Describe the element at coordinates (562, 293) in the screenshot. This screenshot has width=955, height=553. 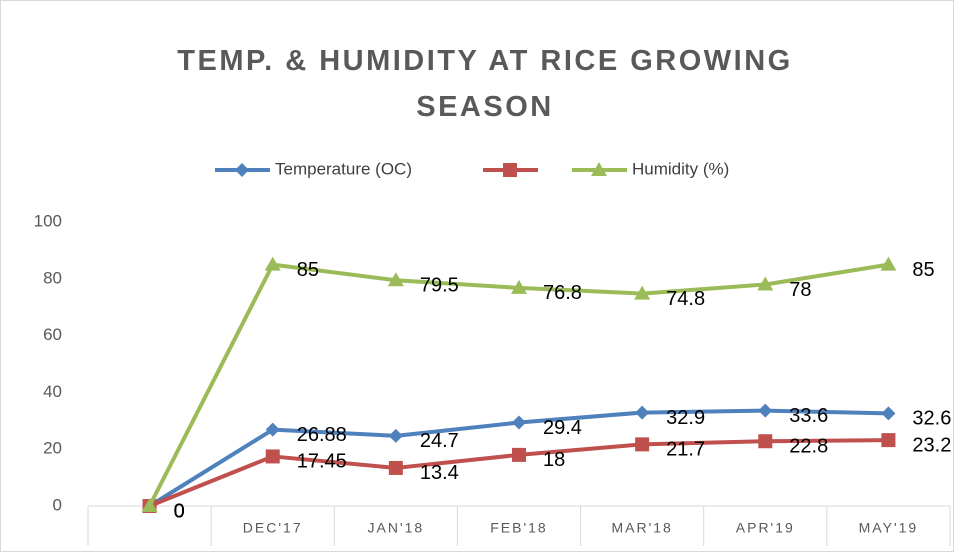
I see `data-label: 76.8` at that location.